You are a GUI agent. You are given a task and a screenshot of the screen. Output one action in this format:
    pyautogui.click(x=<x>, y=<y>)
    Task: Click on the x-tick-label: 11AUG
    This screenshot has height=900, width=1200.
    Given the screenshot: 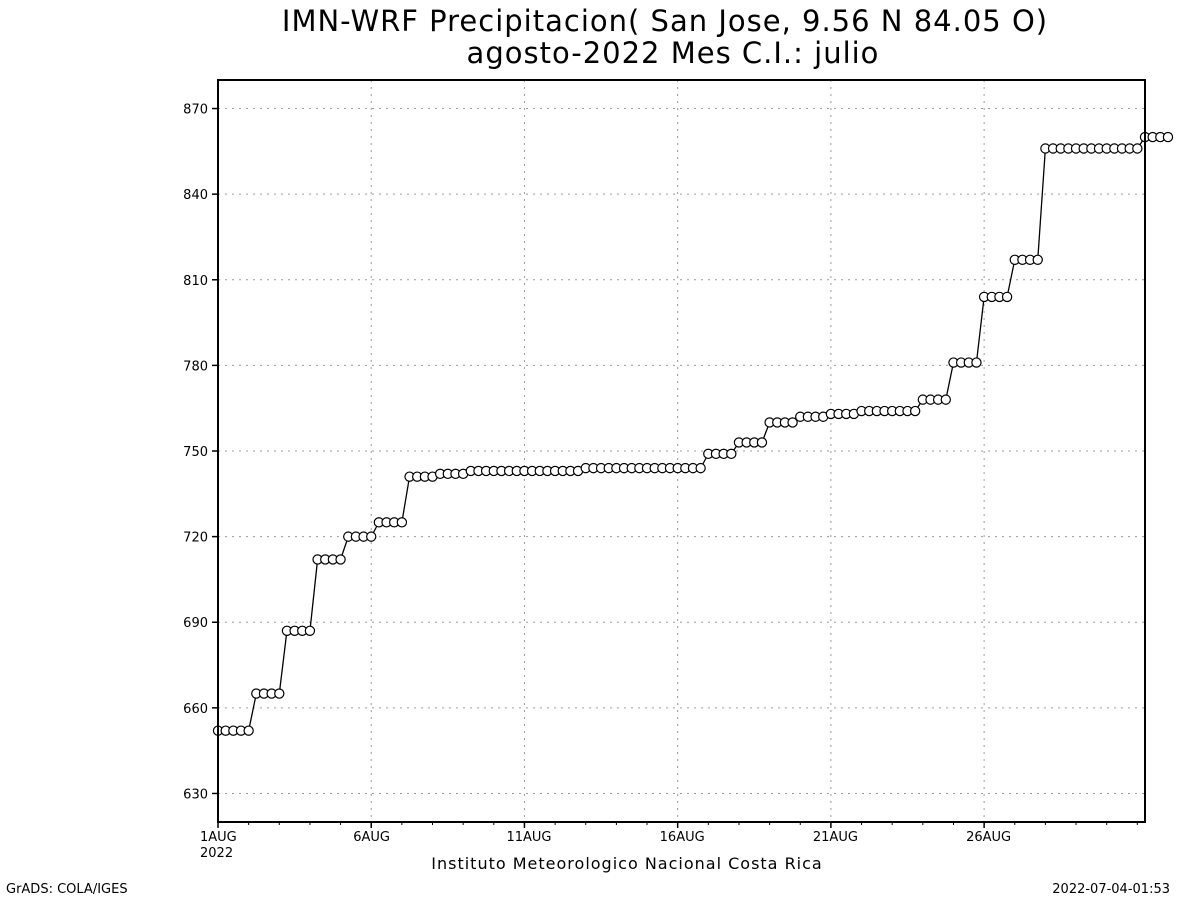 What is the action you would take?
    pyautogui.click(x=528, y=837)
    